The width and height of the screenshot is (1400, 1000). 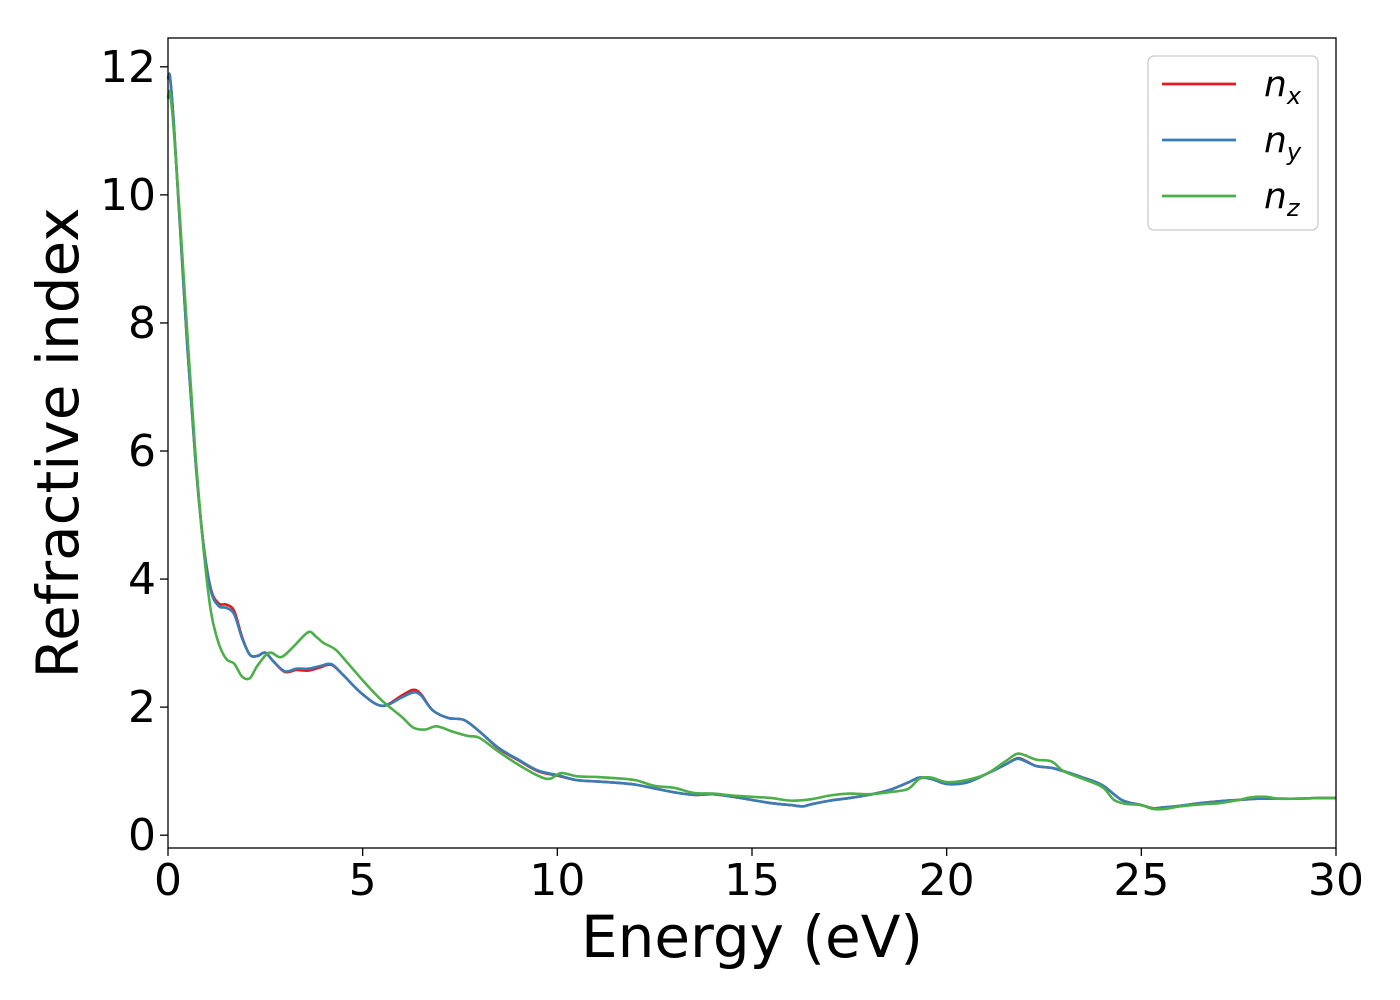 I want to click on y-tick-label: 10, so click(x=128, y=195).